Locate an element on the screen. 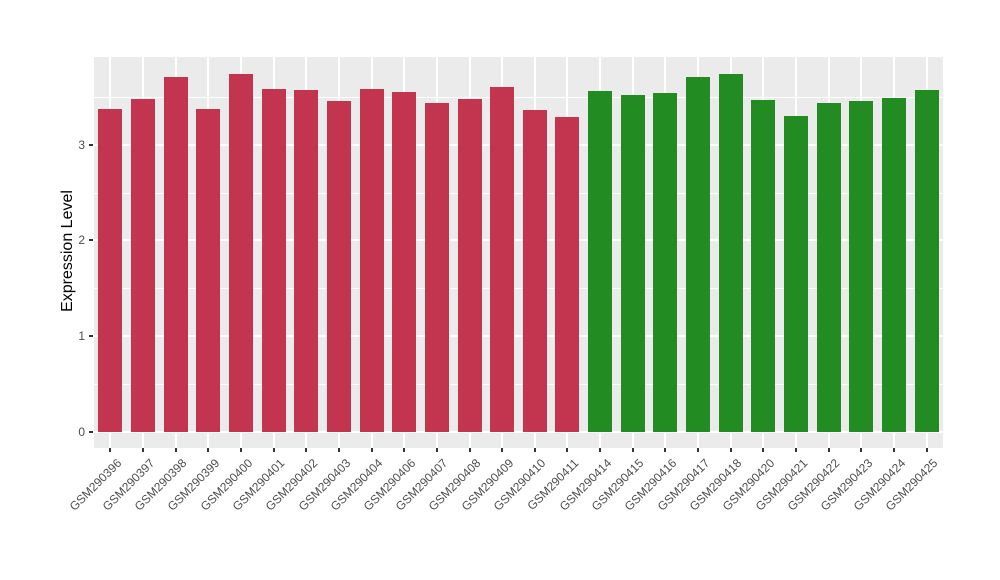 Image resolution: width=1000 pixels, height=580 pixels. bar-GSM290410 is located at coordinates (534, 271).